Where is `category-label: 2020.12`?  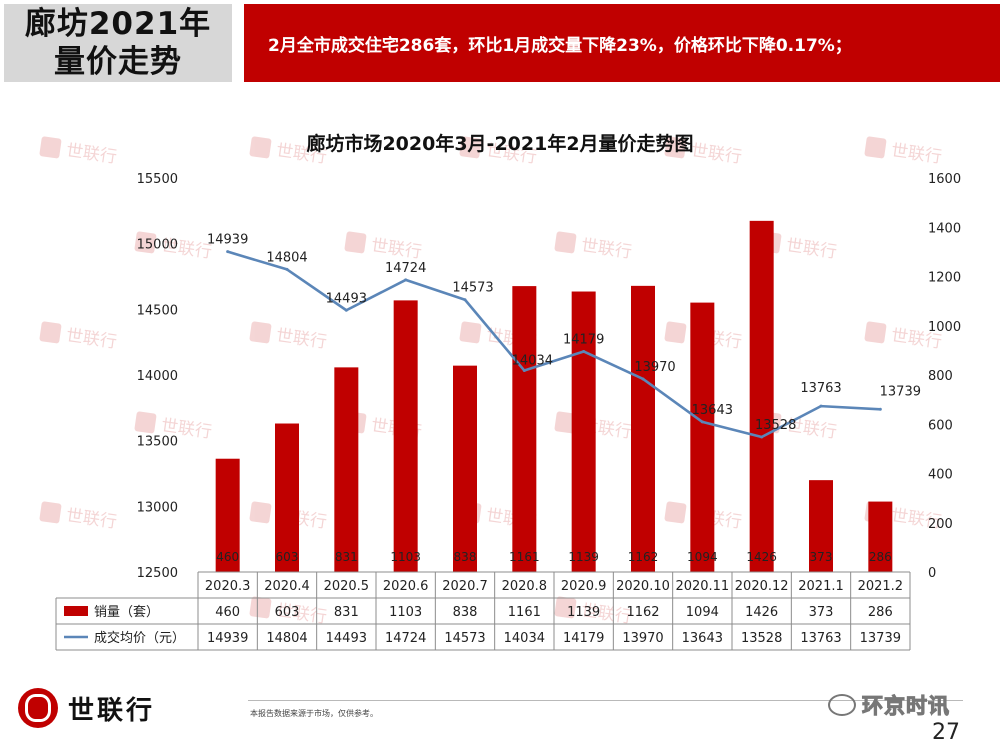 category-label: 2020.12 is located at coordinates (762, 586).